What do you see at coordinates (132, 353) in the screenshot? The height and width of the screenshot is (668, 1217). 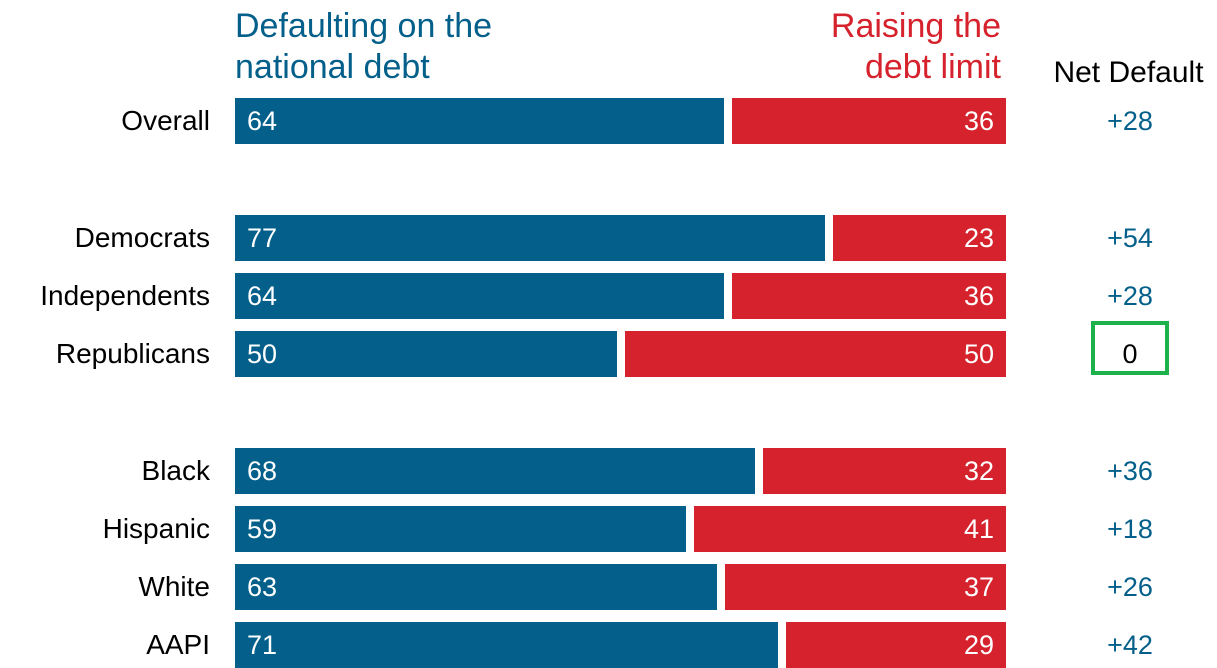 I see `row-label-republicans: Republicans` at bounding box center [132, 353].